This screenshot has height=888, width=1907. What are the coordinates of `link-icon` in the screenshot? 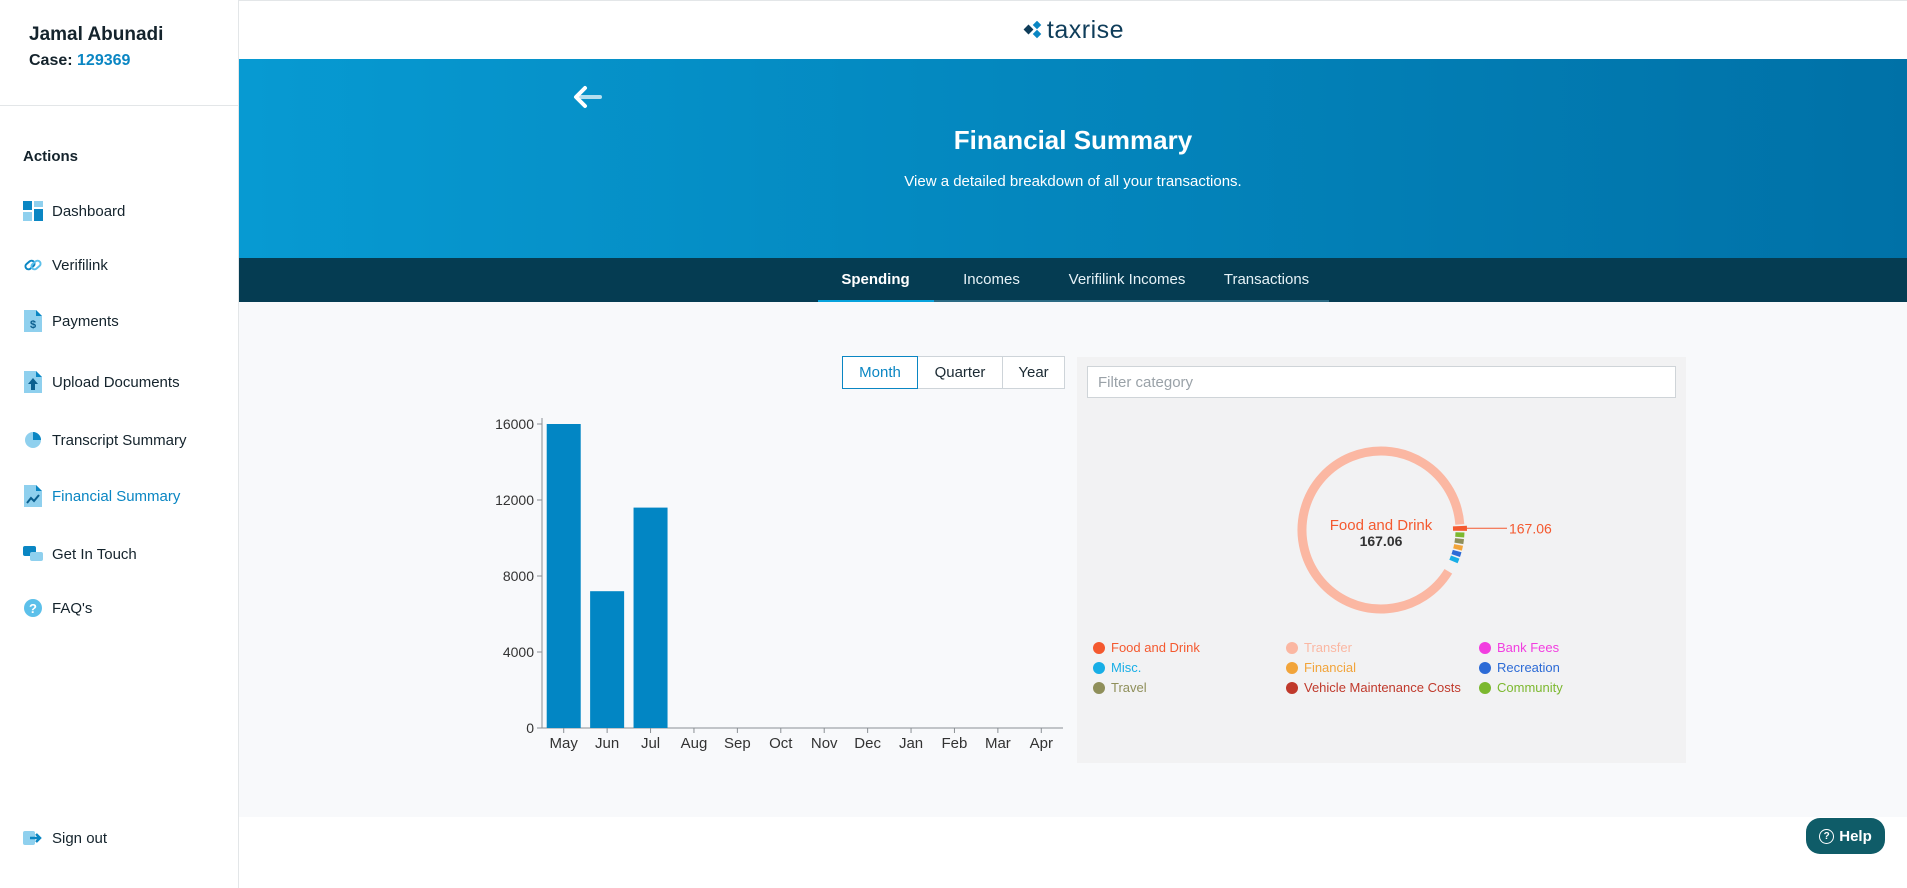 It's located at (33, 265).